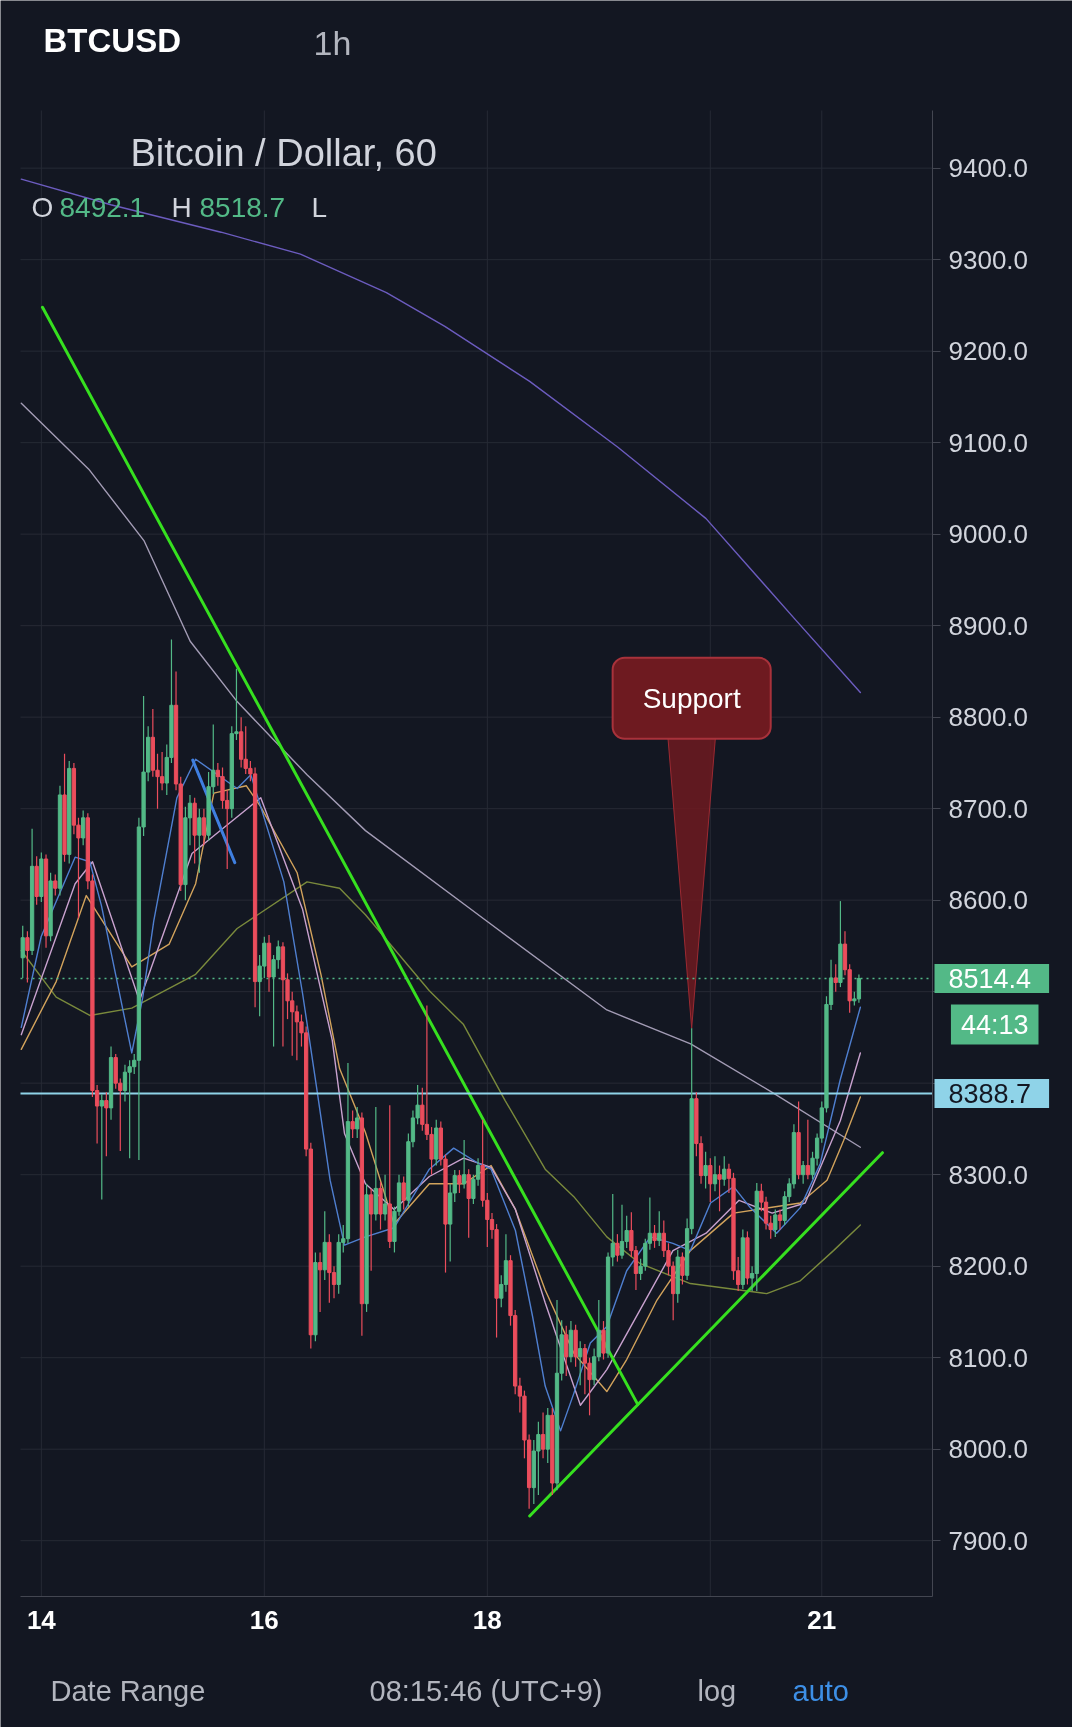 The width and height of the screenshot is (1074, 1729). Describe the element at coordinates (988, 625) in the screenshot. I see `y-tick-label: 8900.0` at that location.